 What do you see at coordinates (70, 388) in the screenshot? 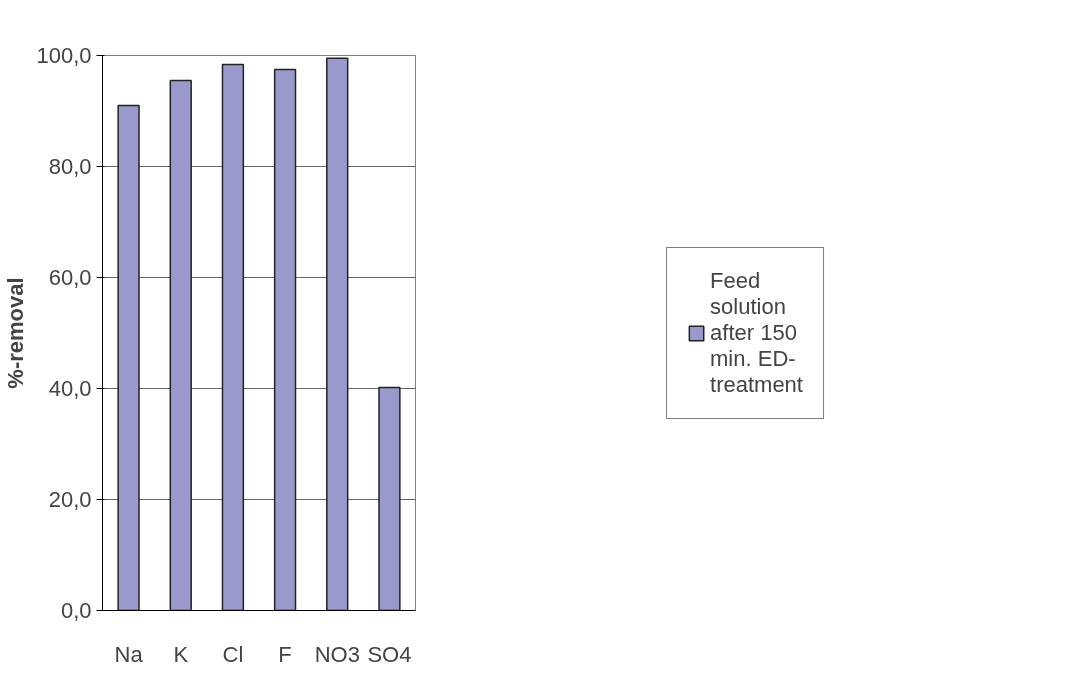
I see `y-tick-label: 40,0` at bounding box center [70, 388].